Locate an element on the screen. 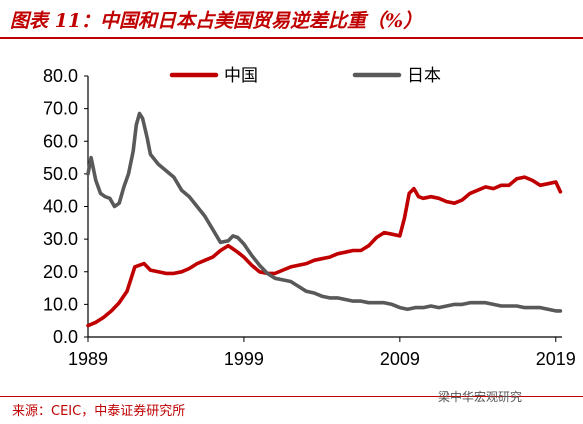 The image size is (583, 424). watermark-text: 梁中华宏观研究 is located at coordinates (480, 397).